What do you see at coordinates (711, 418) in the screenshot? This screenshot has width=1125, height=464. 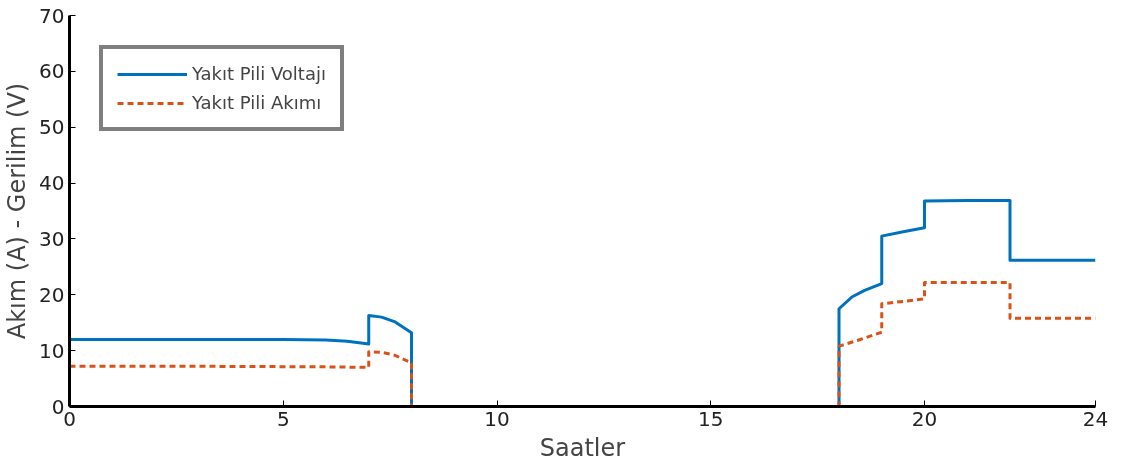 I see `x-tick-label: 15` at bounding box center [711, 418].